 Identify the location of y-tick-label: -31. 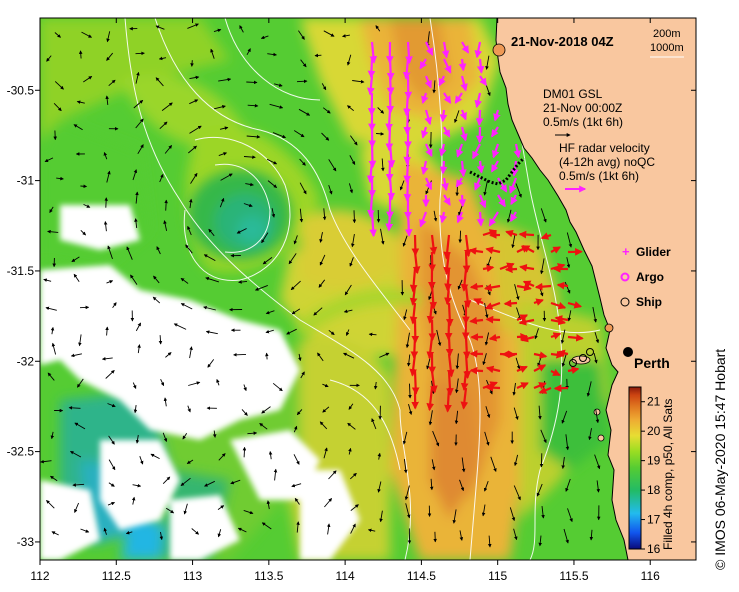
(26, 181).